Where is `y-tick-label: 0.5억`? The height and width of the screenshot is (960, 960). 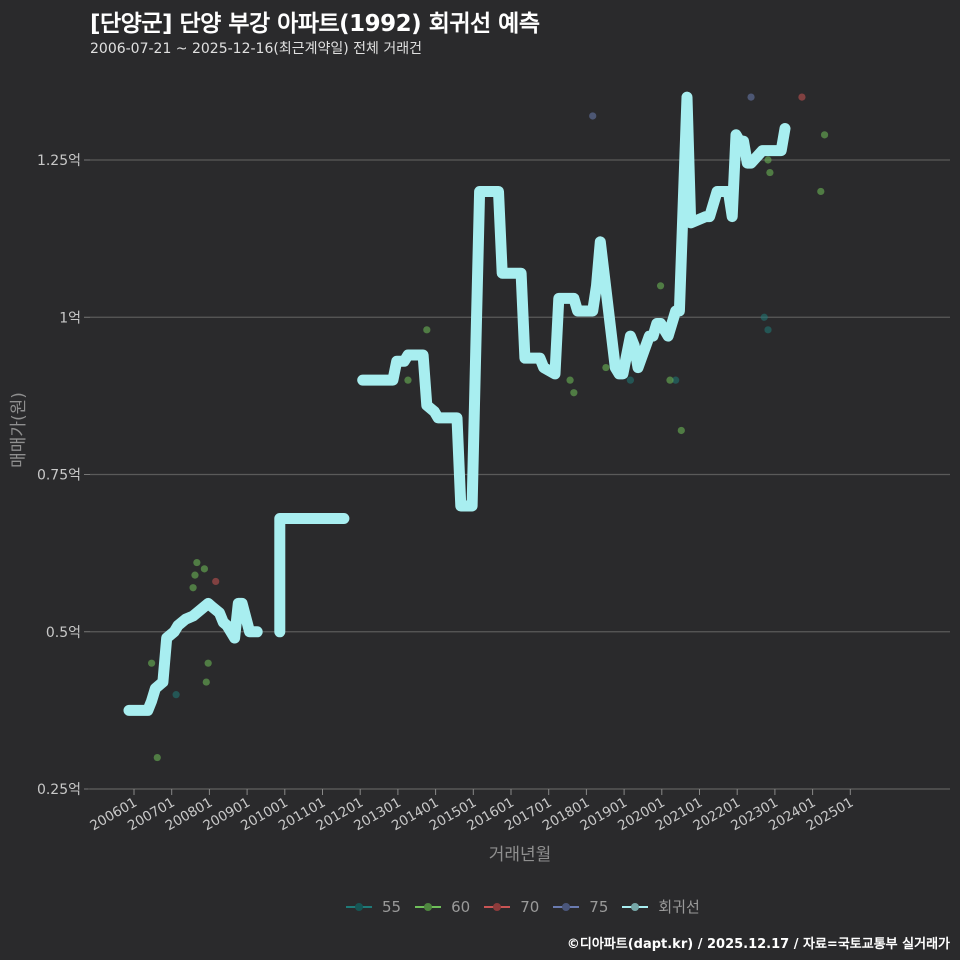 y-tick-label: 0.5억 is located at coordinates (63, 633).